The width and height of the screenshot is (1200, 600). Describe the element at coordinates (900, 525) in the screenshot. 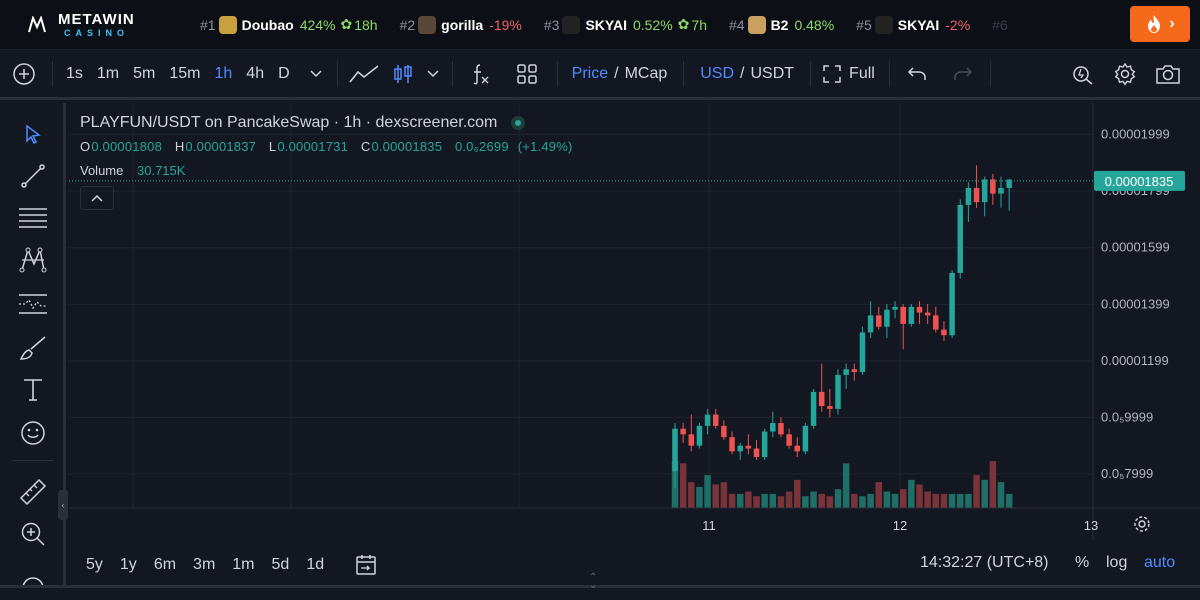

I see `time-tick-label: 12` at that location.